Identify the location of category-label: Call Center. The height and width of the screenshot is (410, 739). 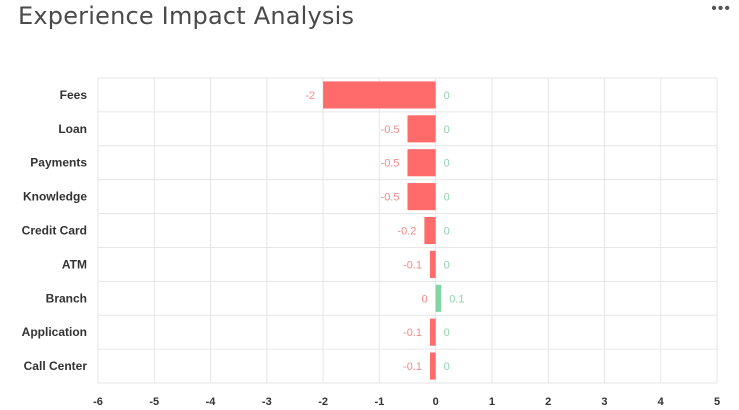
(56, 366).